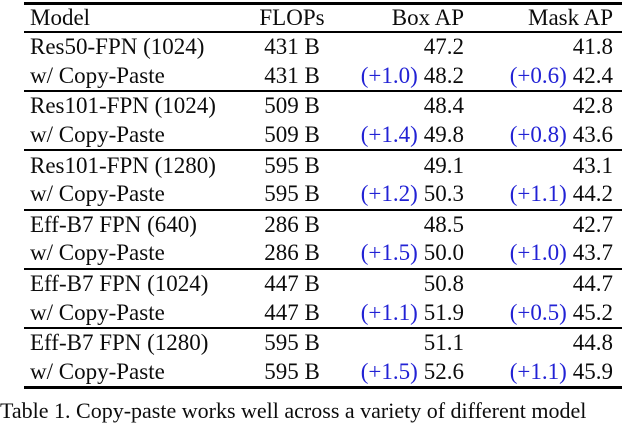 The image size is (640, 428). What do you see at coordinates (443, 371) in the screenshot?
I see `box-ap-value: 52.6` at bounding box center [443, 371].